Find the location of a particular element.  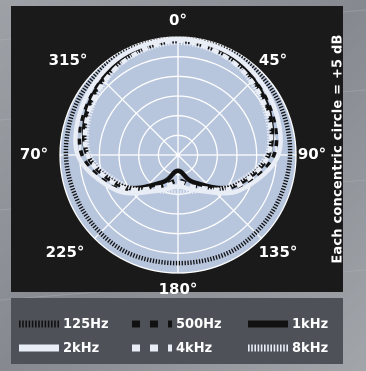

legend-item-1khz: 1kHz is located at coordinates (288, 324).